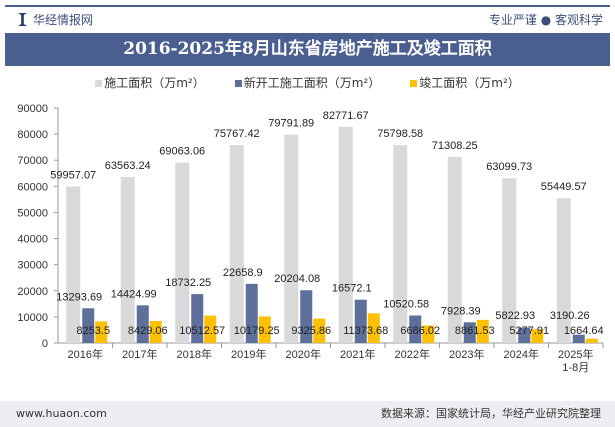 This screenshot has width=615, height=427. Describe the element at coordinates (194, 354) in the screenshot. I see `x-tick-label: 2018年` at that location.